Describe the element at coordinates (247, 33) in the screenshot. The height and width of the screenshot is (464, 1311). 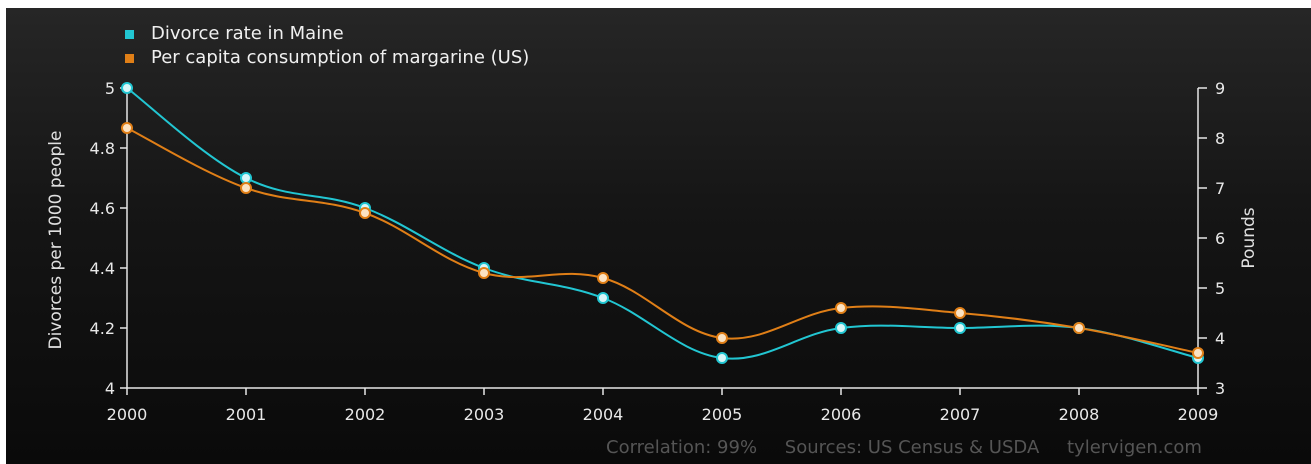
I see `legend-label-divorce-rate: Divorce rate in Maine` at that location.